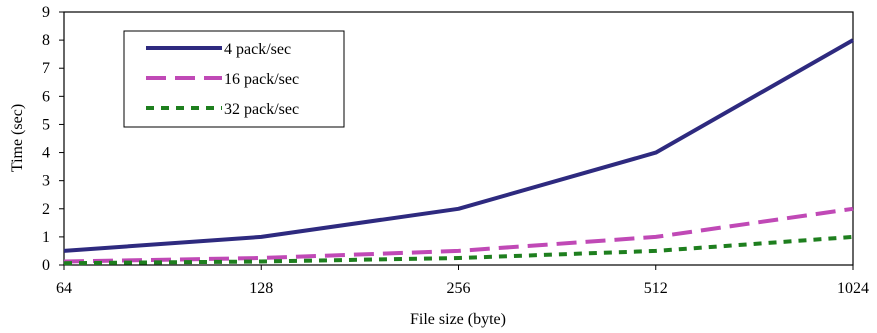 This screenshot has width=877, height=333. I want to click on y-tick-label: 6, so click(46, 96).